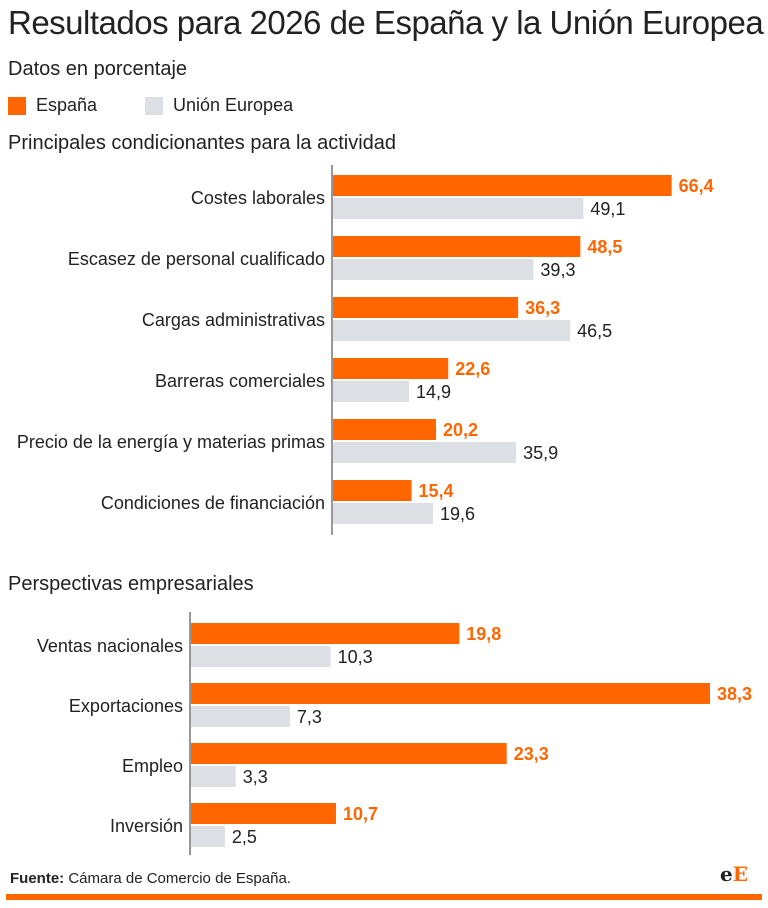 Image resolution: width=768 pixels, height=908 pixels. What do you see at coordinates (483, 634) in the screenshot?
I see `value-label-spain: 19,8` at bounding box center [483, 634].